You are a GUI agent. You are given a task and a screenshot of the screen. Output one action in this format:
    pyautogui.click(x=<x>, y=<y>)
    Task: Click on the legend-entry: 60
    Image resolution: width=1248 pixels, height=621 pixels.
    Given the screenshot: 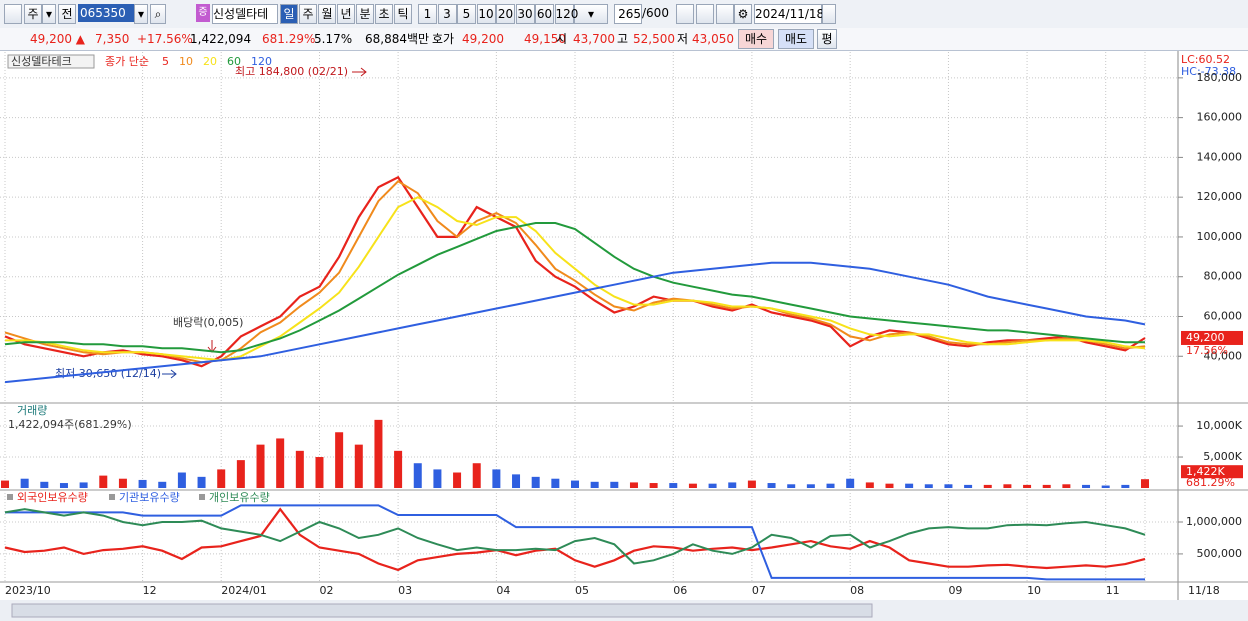 What is the action you would take?
    pyautogui.click(x=234, y=61)
    